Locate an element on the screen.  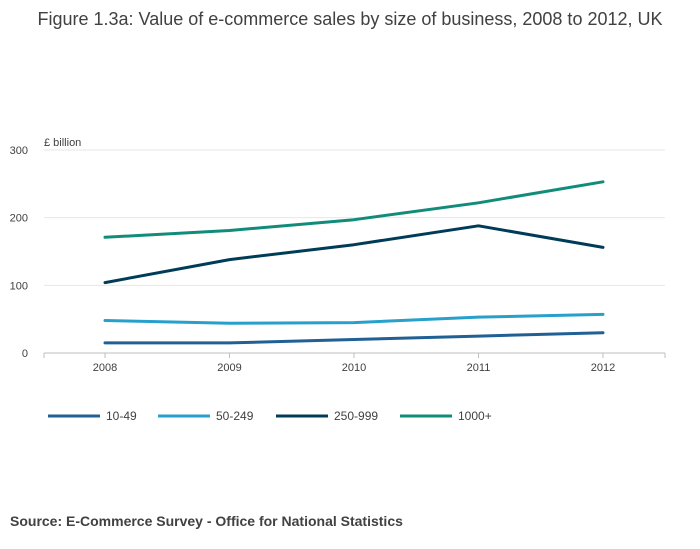
x-tick-label: 2008 is located at coordinates (105, 368).